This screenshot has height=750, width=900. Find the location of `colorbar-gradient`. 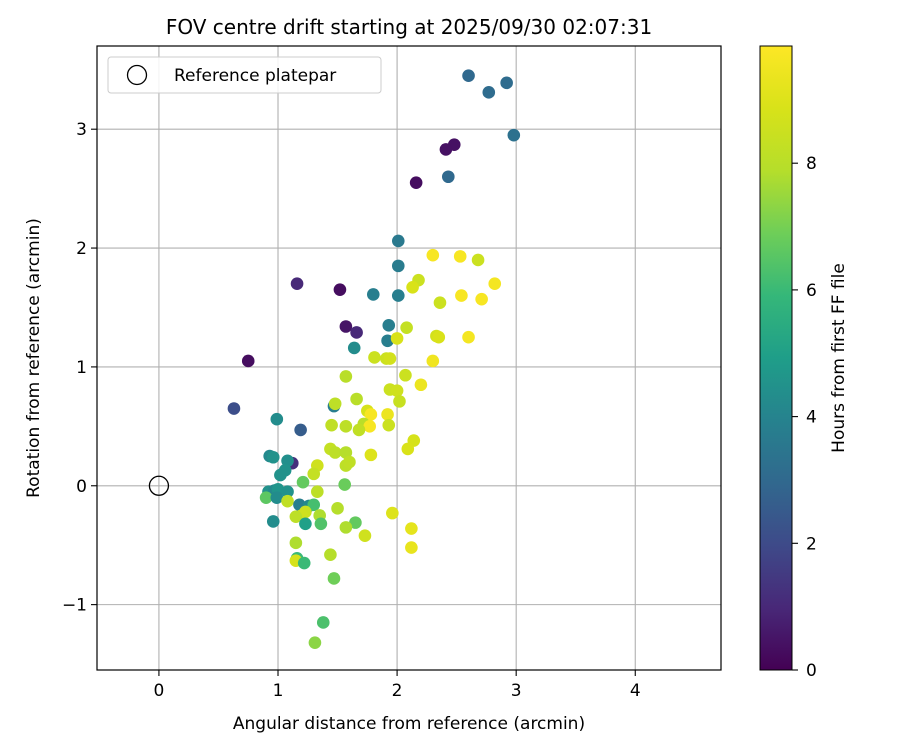

colorbar-gradient is located at coordinates (776, 358).